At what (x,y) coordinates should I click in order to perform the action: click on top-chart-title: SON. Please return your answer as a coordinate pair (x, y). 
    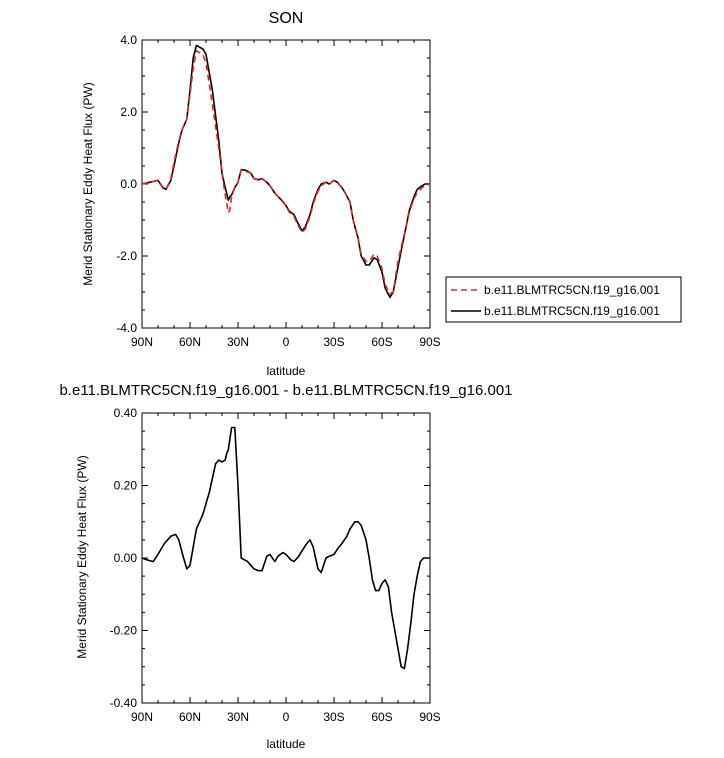
    Looking at the image, I should click on (286, 18).